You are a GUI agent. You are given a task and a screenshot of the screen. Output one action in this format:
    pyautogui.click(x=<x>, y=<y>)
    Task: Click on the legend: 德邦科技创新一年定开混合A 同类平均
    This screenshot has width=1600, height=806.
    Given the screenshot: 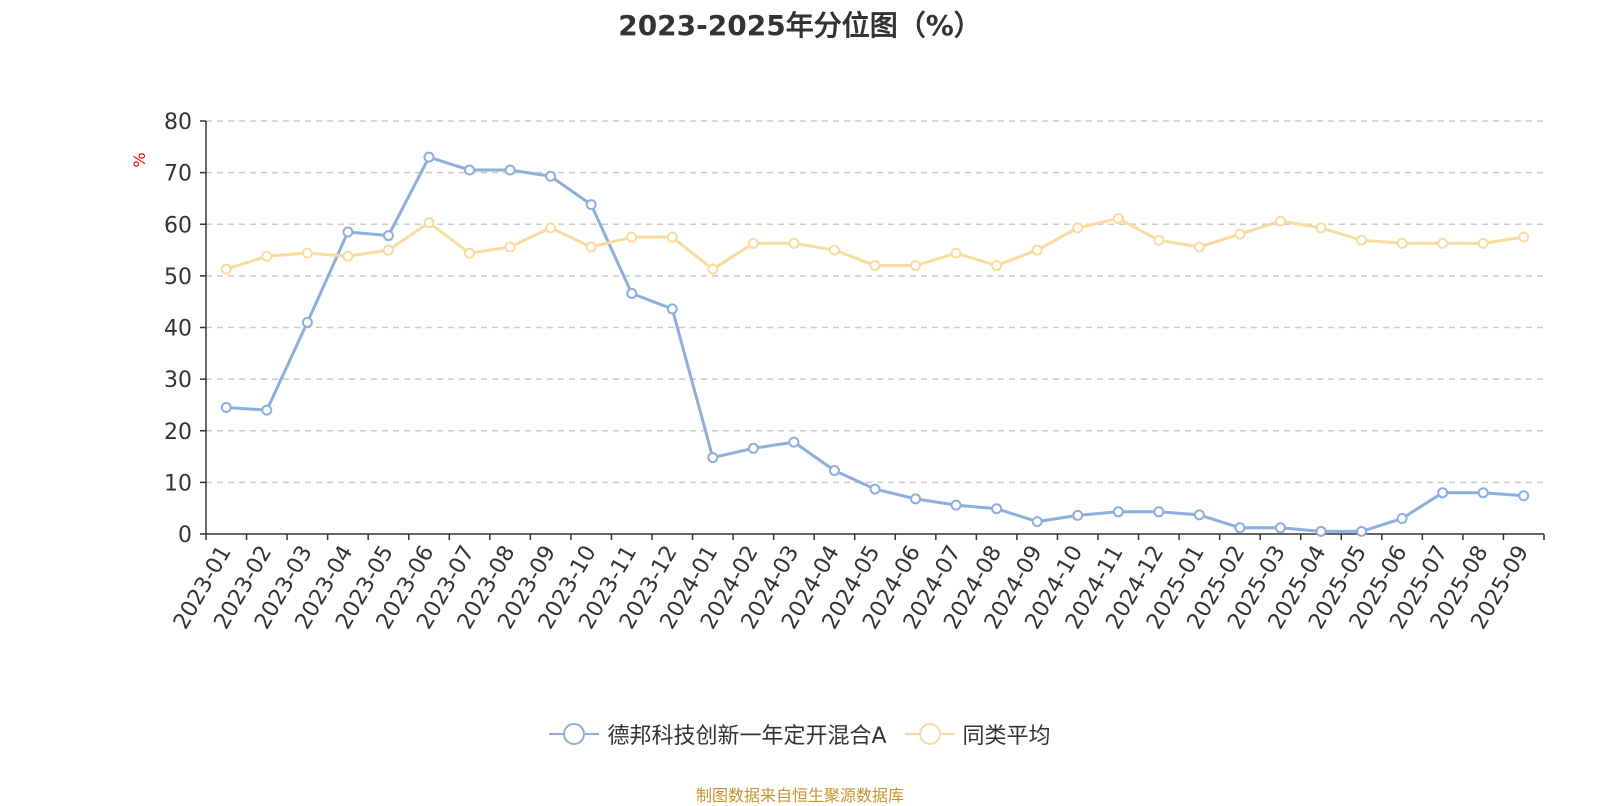 What is the action you would take?
    pyautogui.click(x=800, y=734)
    